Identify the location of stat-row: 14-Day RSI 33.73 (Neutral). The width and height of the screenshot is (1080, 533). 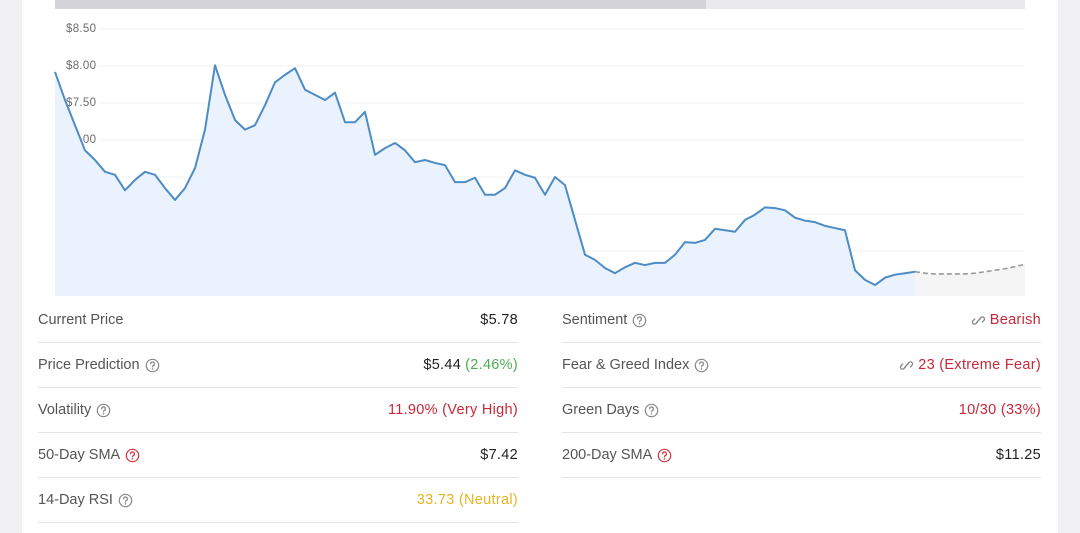
(278, 500).